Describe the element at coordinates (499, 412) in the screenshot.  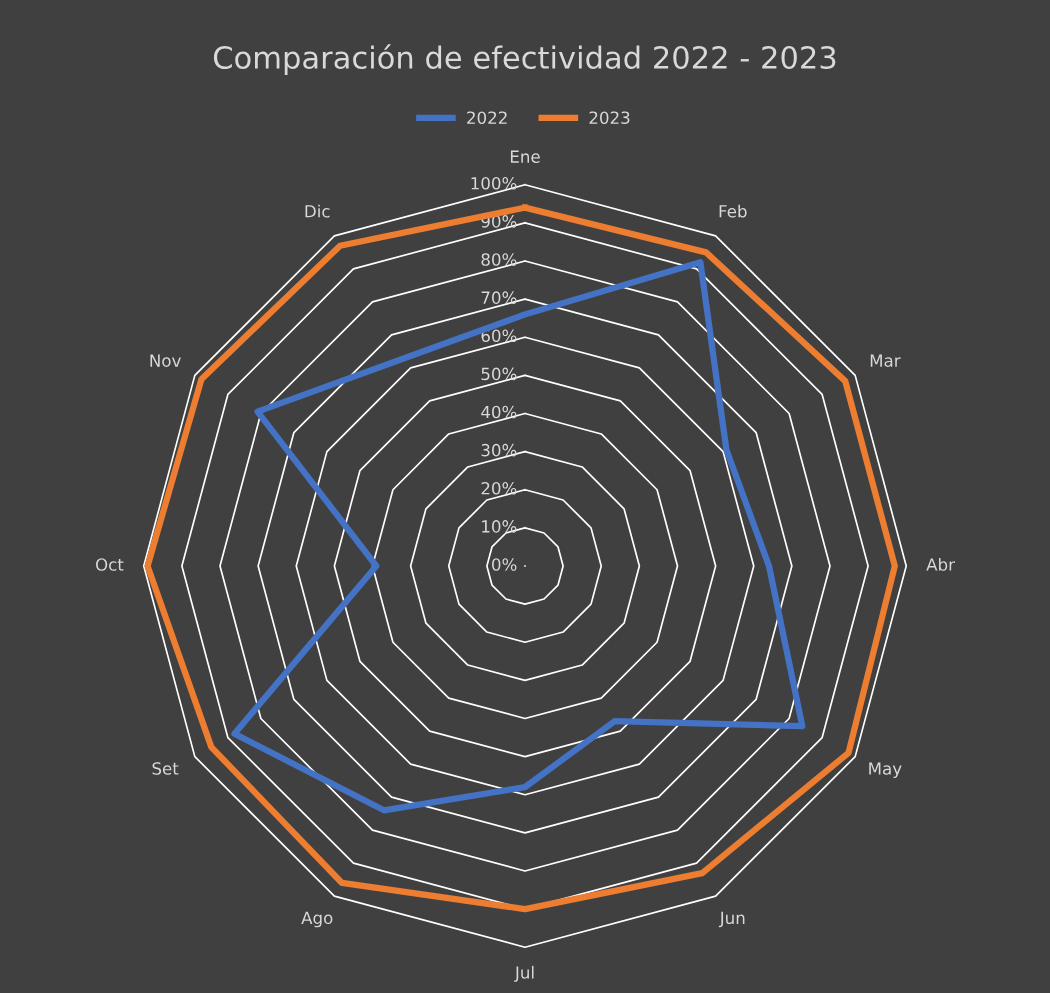
I see `y-tick-label: 40%` at that location.